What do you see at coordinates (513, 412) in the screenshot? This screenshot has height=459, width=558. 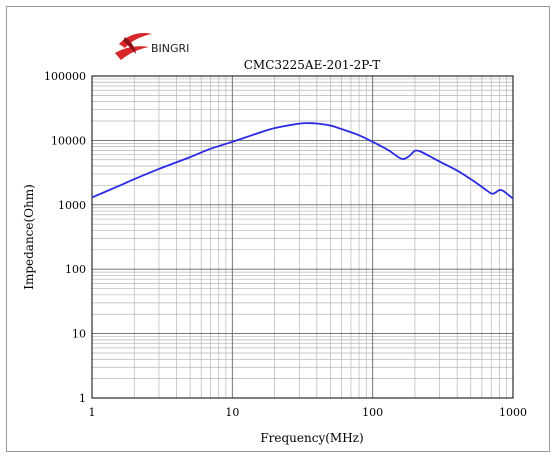 I see `x-tick-label: 1000` at bounding box center [513, 412].